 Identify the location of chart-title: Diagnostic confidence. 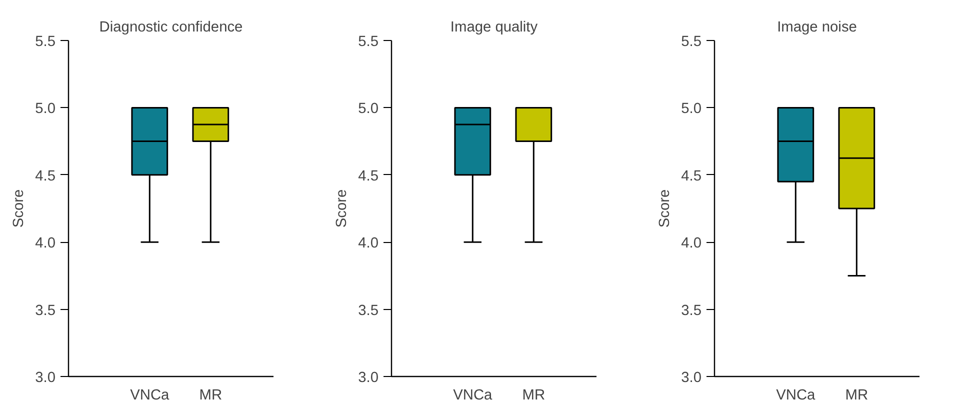
(171, 28).